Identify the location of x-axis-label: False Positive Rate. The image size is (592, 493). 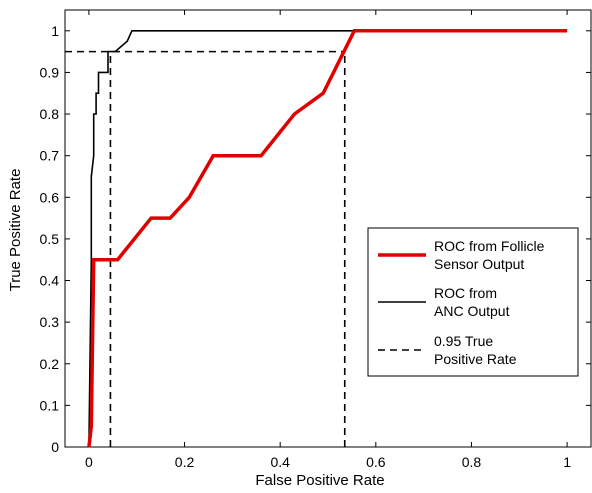
(319, 480).